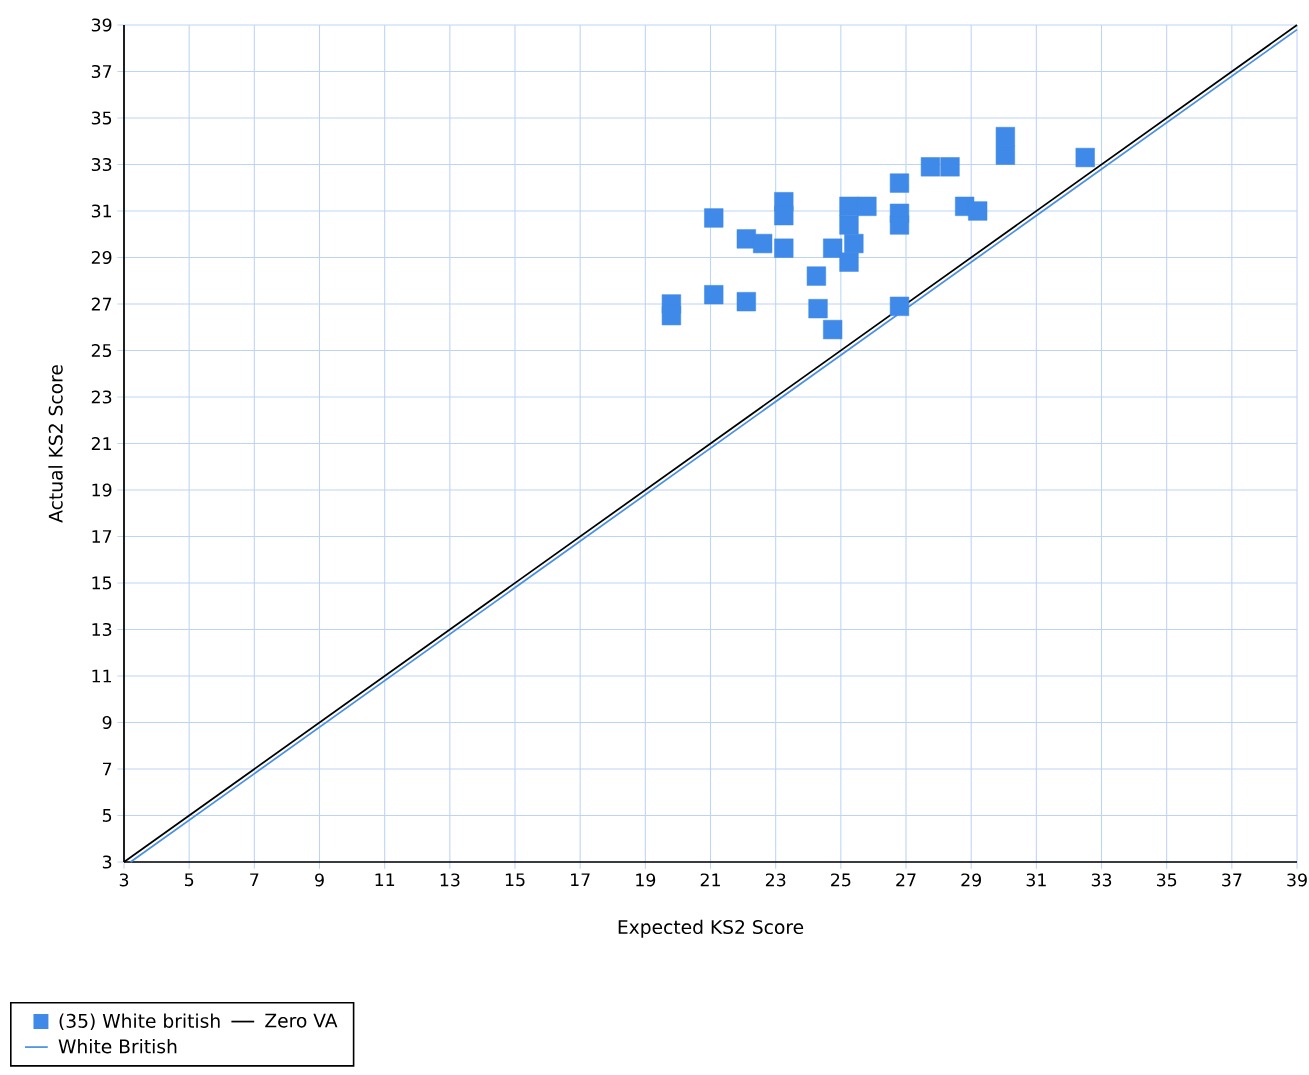 Image resolution: width=1309 pixels, height=1075 pixels. What do you see at coordinates (102, 676) in the screenshot?
I see `y-tick-label: 11` at bounding box center [102, 676].